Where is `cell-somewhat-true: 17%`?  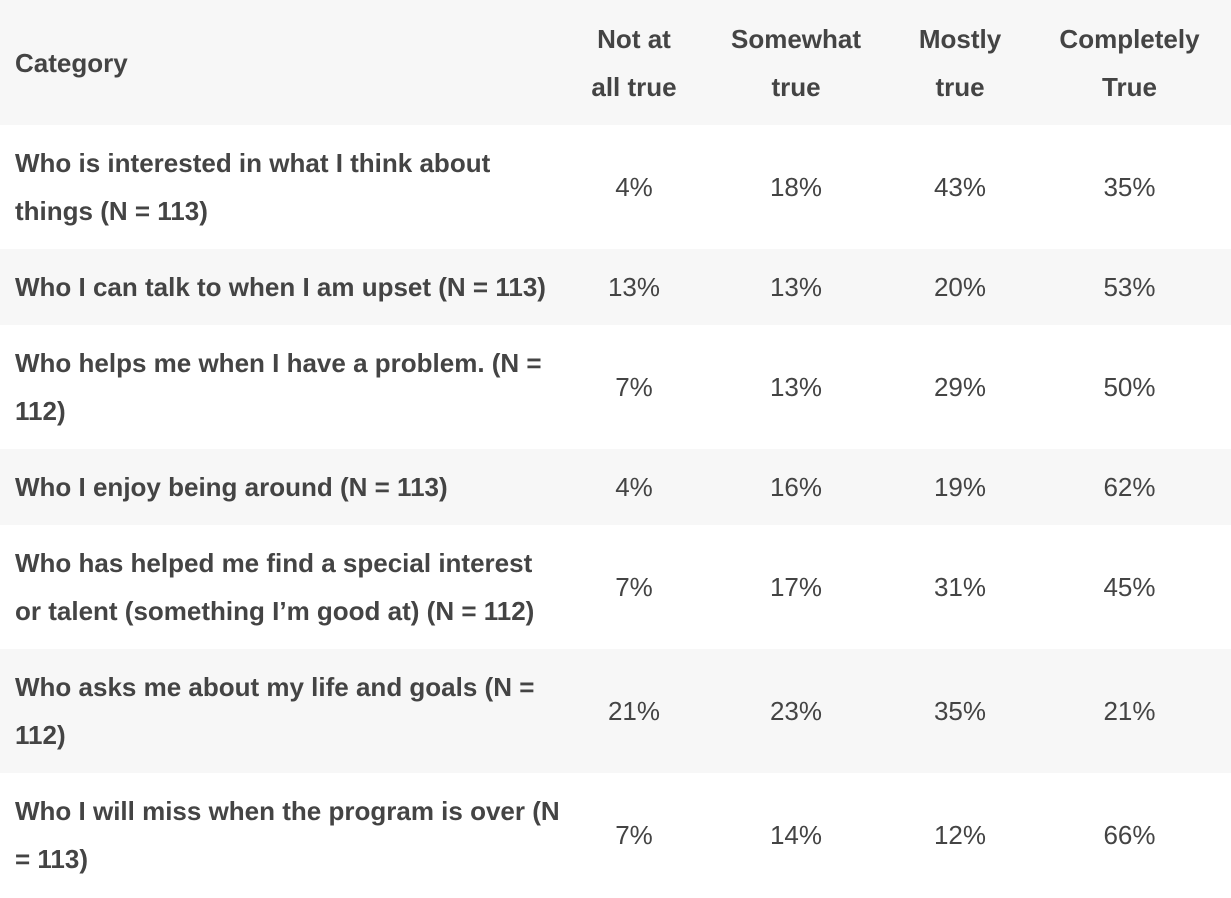
cell-somewhat-true: 17% is located at coordinates (796, 587).